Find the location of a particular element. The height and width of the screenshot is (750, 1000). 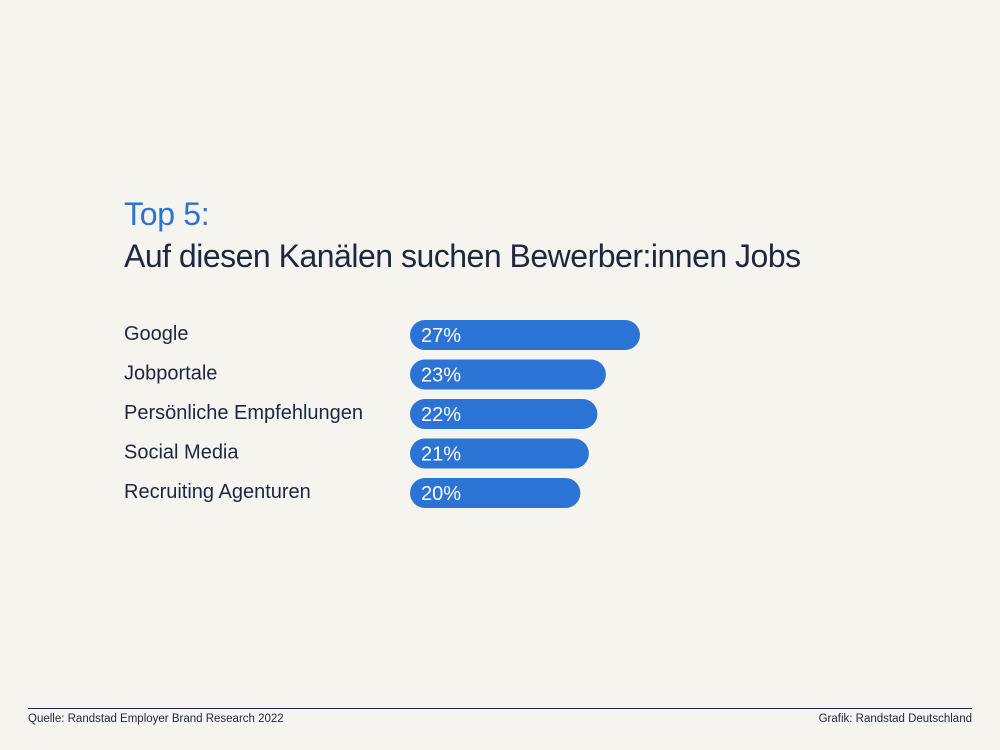

value-label: 23% is located at coordinates (441, 376).